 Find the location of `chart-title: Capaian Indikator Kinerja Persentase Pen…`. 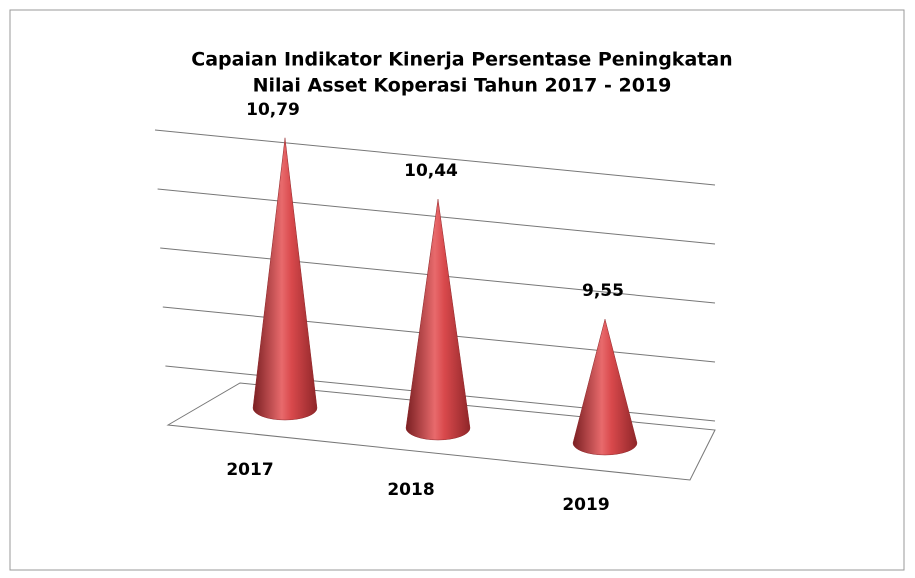

chart-title: Capaian Indikator Kinerja Persentase Pen… is located at coordinates (461, 60).